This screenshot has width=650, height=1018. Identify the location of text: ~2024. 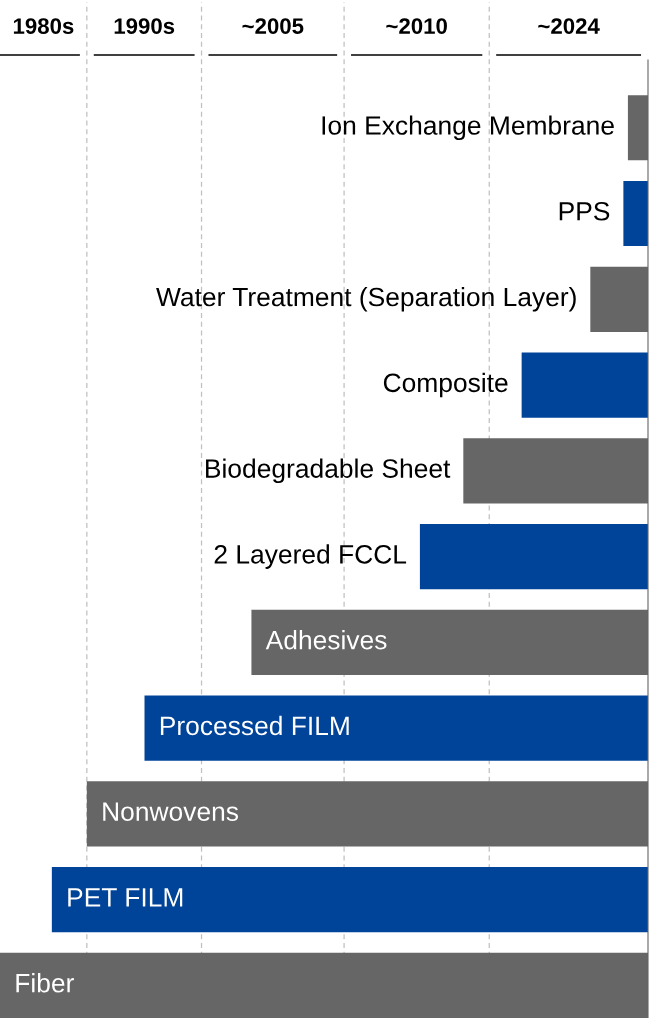
(569, 26).